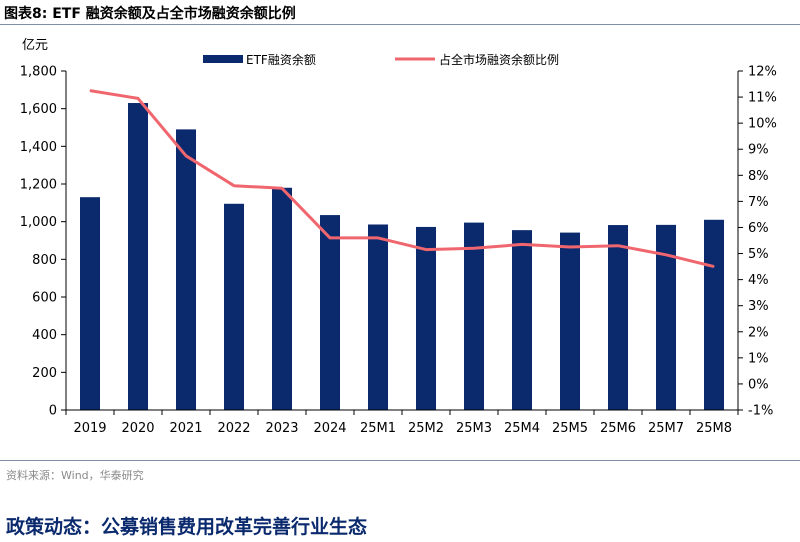 This screenshot has width=800, height=542. Describe the element at coordinates (758, 202) in the screenshot. I see `right-tick-label: 7%` at that location.